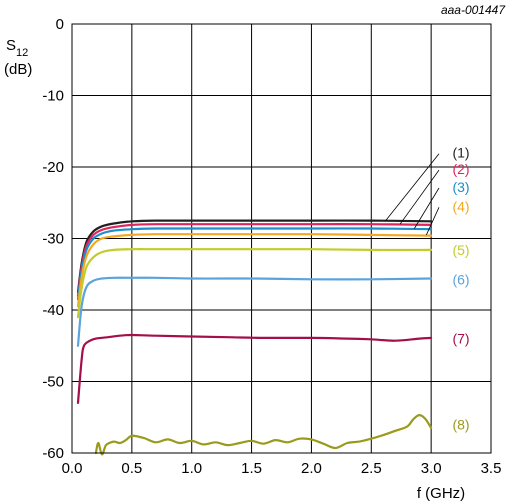 The image size is (519, 504). Describe the element at coordinates (251, 468) in the screenshot. I see `x-tick-label: 1.5` at that location.